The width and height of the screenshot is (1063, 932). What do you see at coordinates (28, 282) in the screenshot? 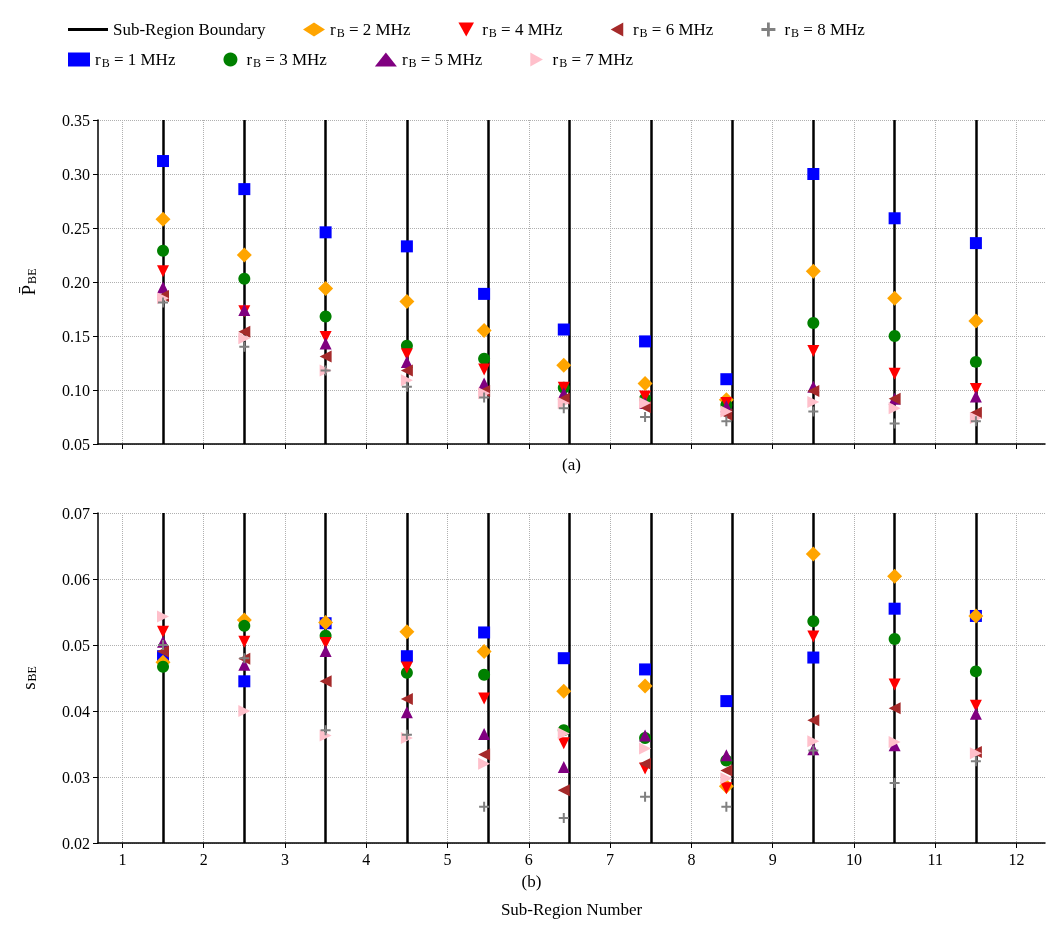
I see `y-axis-title: P̄BE` at bounding box center [28, 282].